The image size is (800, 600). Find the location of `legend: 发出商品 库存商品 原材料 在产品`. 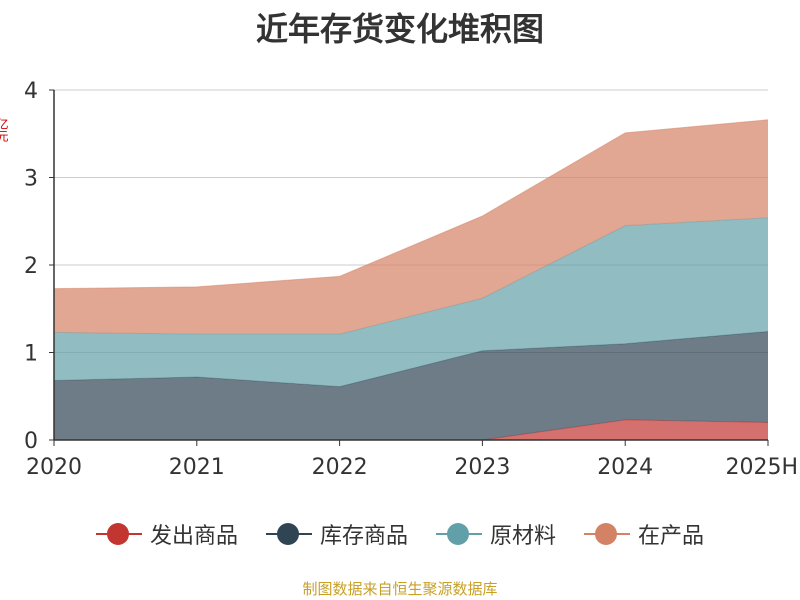

legend: 发出商品 库存商品 原材料 在产品 is located at coordinates (400, 534).